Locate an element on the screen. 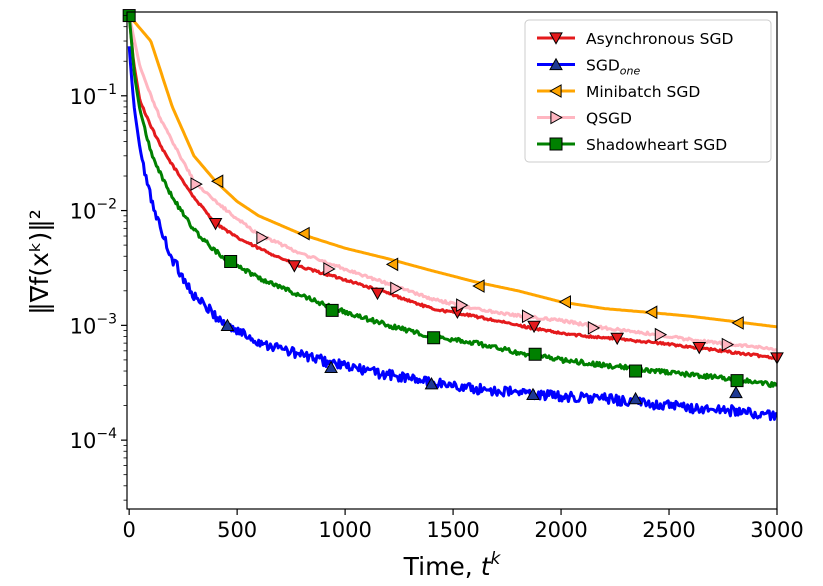 This screenshot has width=823, height=586. x-tick-label: 1500 is located at coordinates (452, 530).